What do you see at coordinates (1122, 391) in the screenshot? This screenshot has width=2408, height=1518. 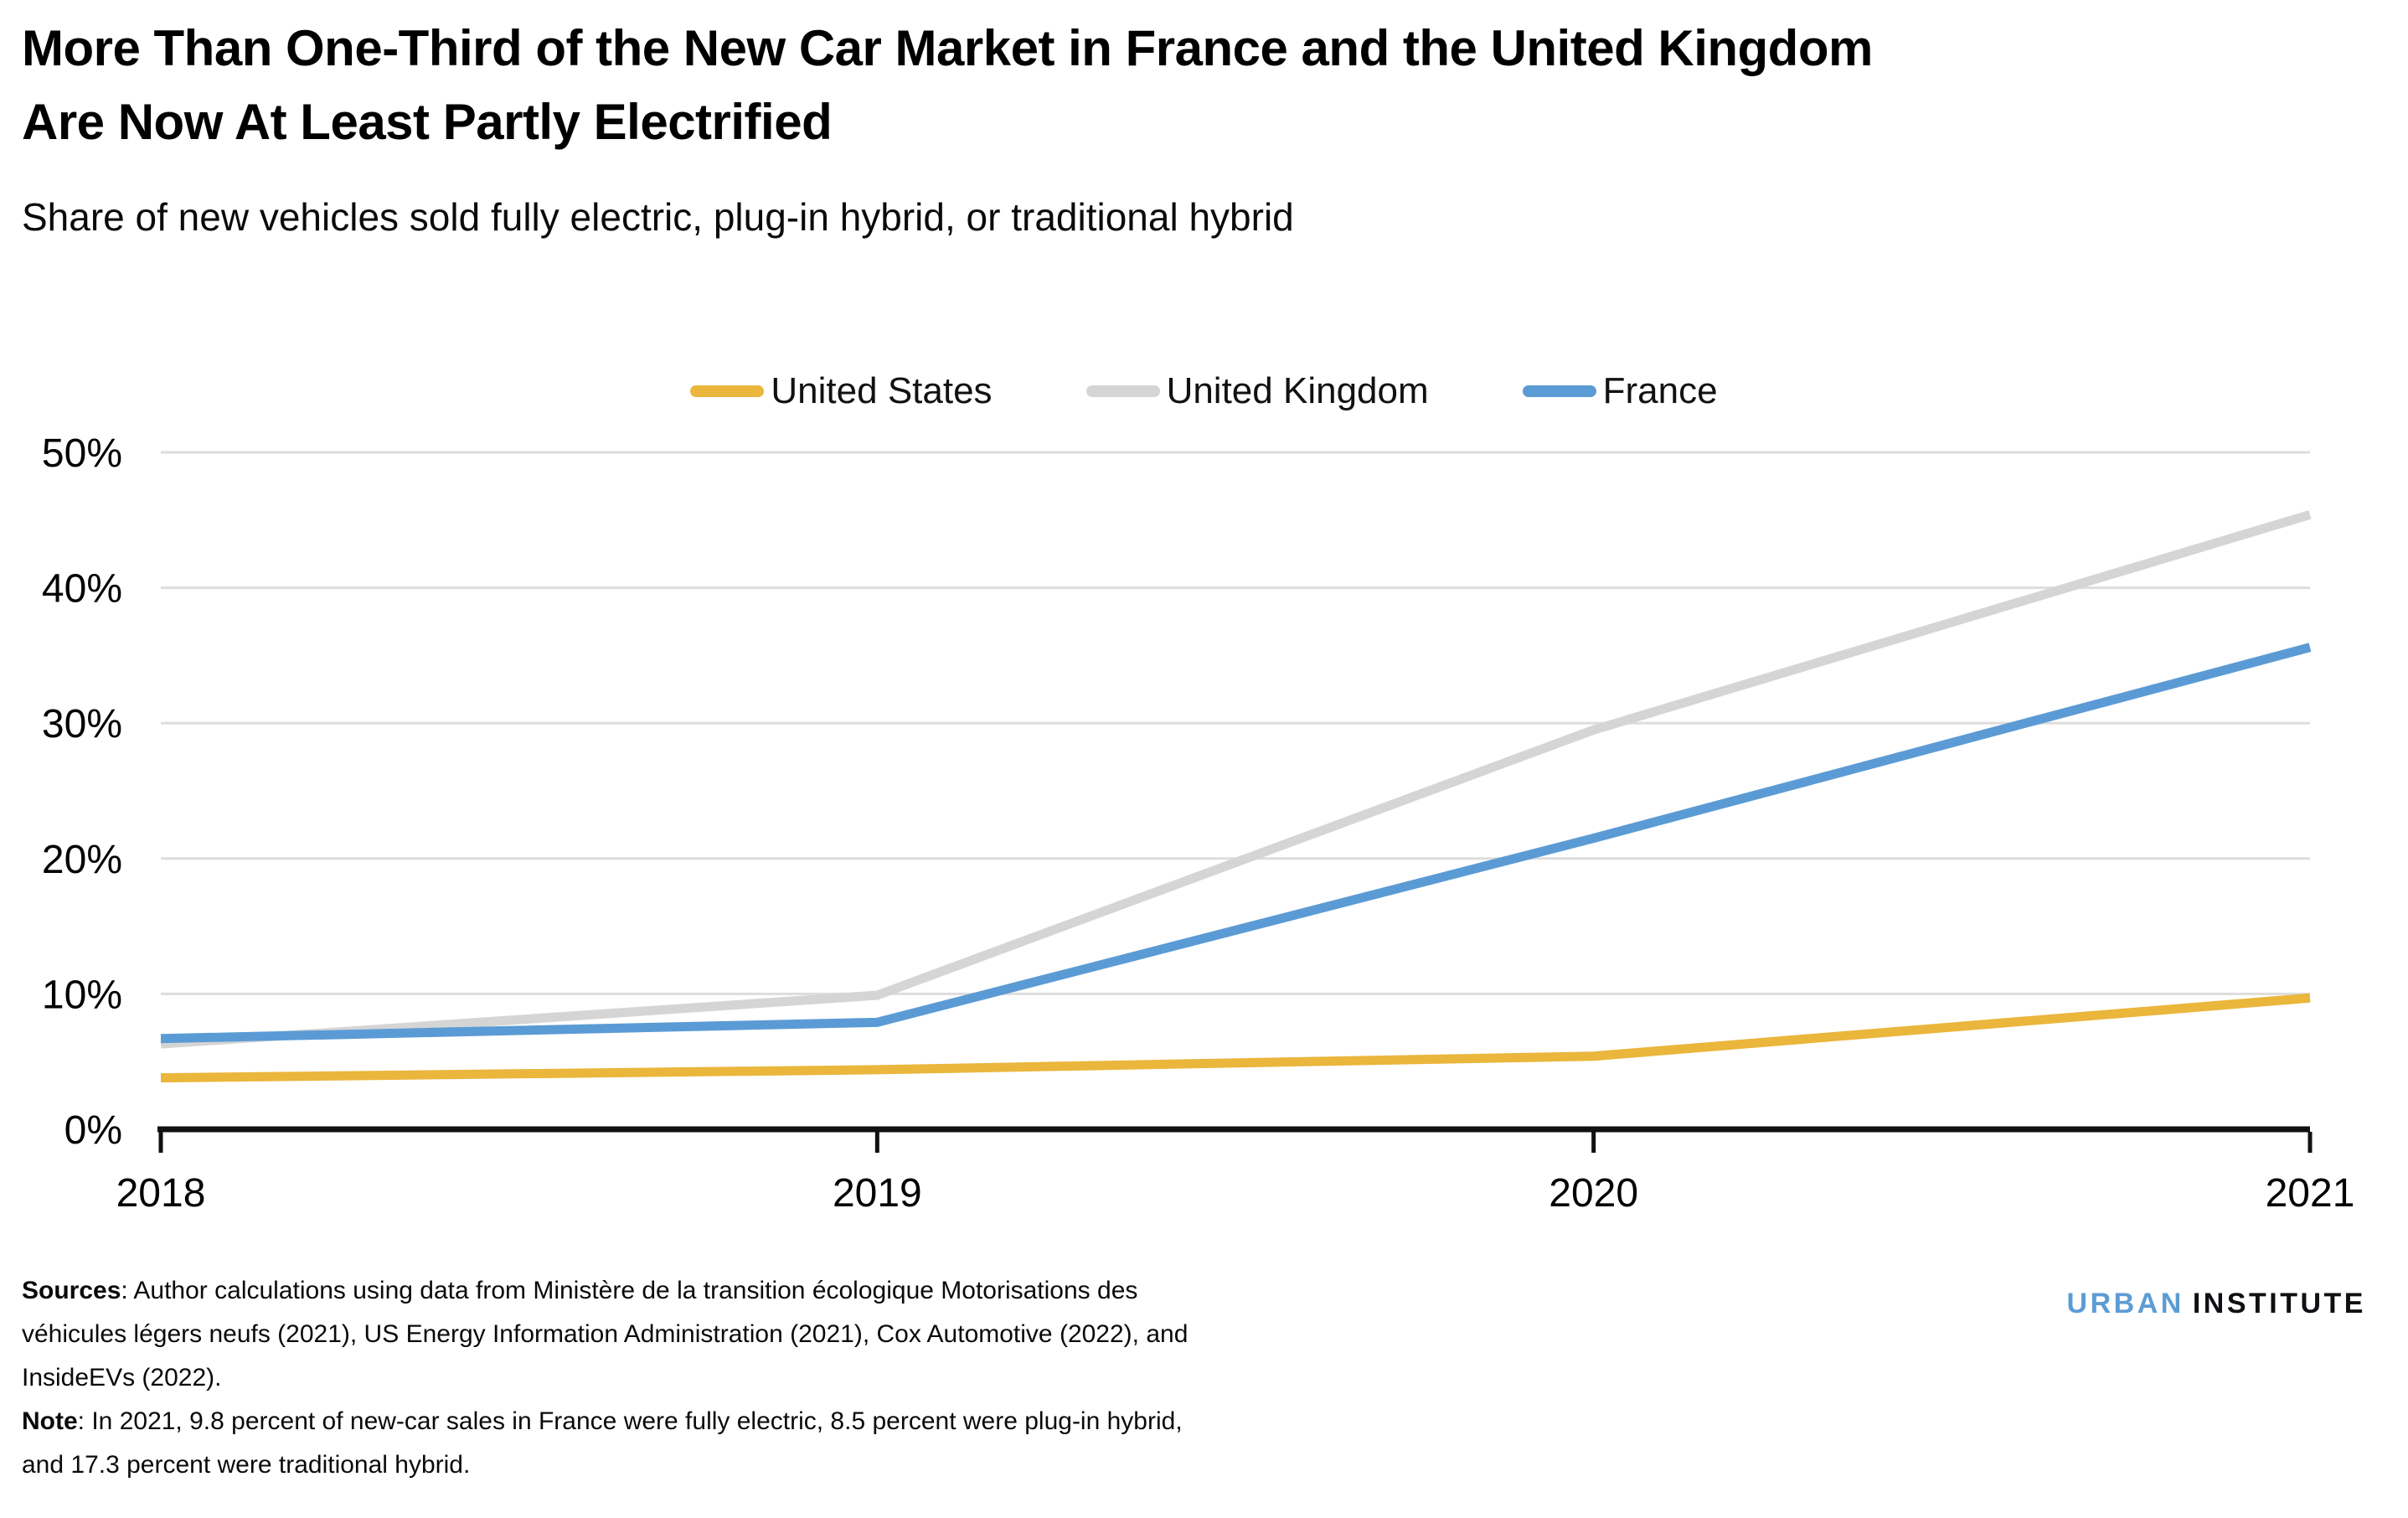 I see `legend-swatch-united-kingdom` at bounding box center [1122, 391].